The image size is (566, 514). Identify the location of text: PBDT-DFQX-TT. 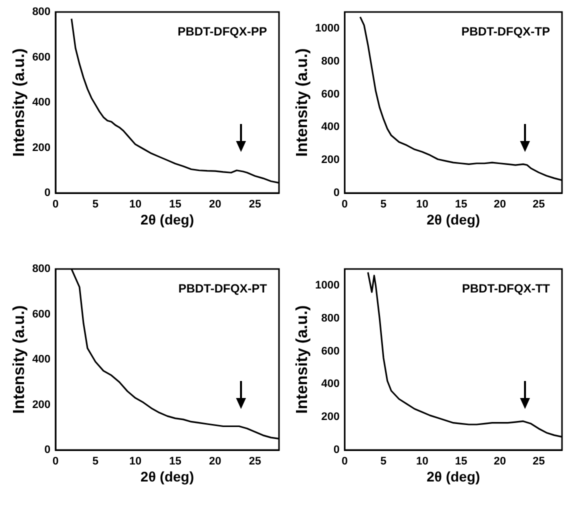
(506, 288).